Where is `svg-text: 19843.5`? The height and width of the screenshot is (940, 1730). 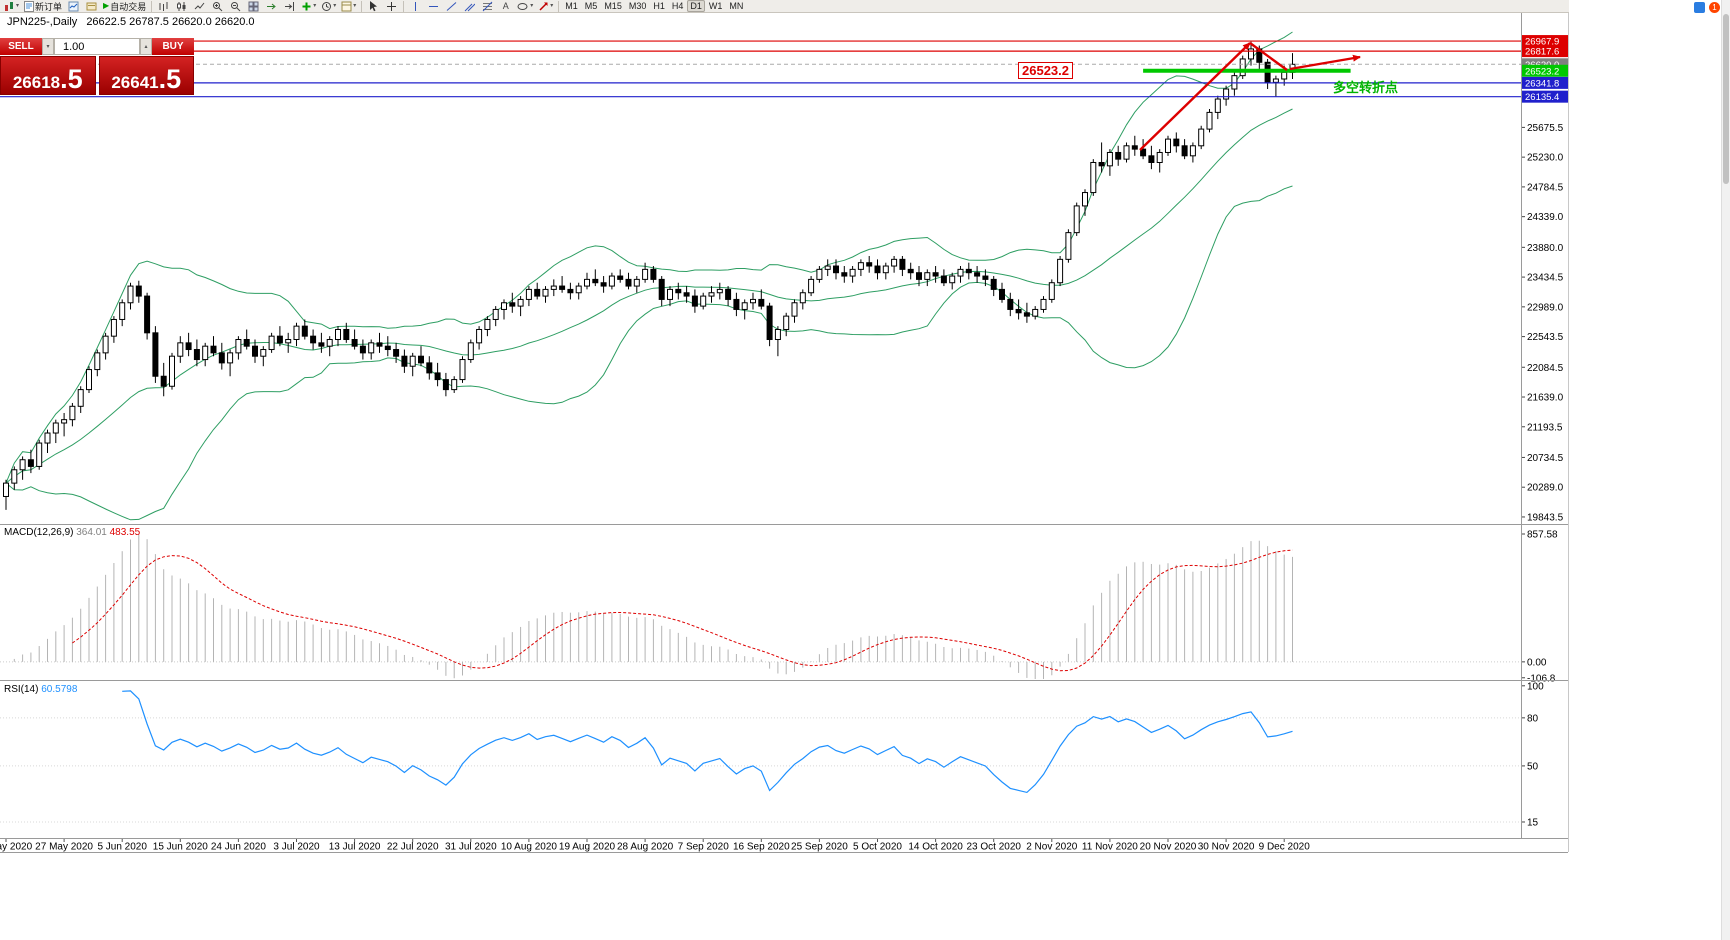
svg-text: 19843.5 is located at coordinates (1545, 517).